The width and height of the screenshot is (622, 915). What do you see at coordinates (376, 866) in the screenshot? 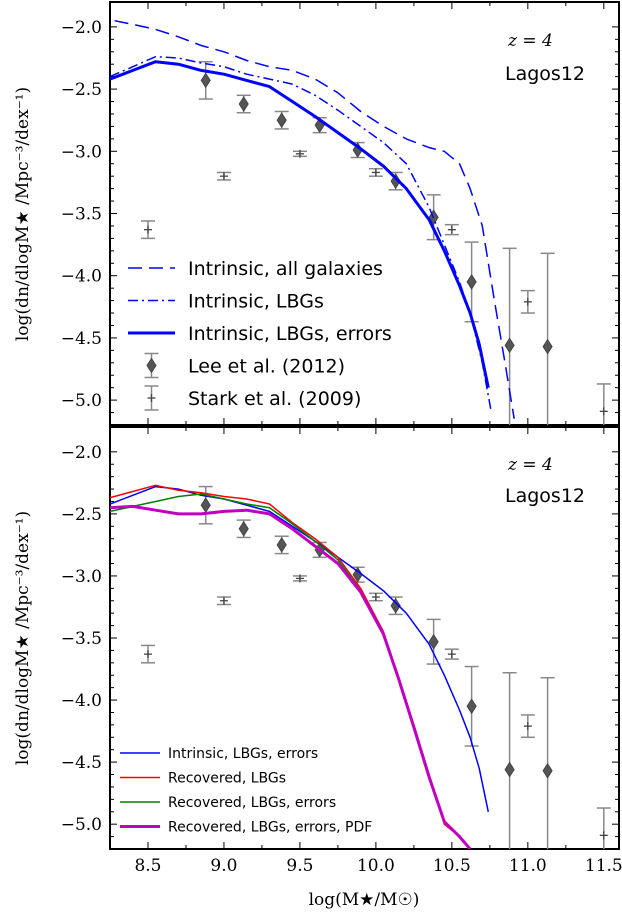
I see `x-tick-label: 10.0` at bounding box center [376, 866].